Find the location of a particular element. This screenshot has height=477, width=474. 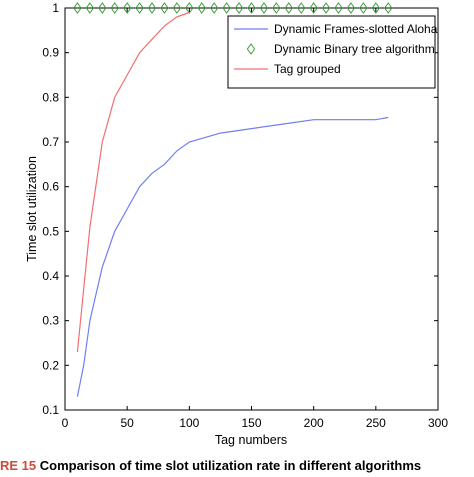

y-tick-label: 0.9 is located at coordinates (50, 53).